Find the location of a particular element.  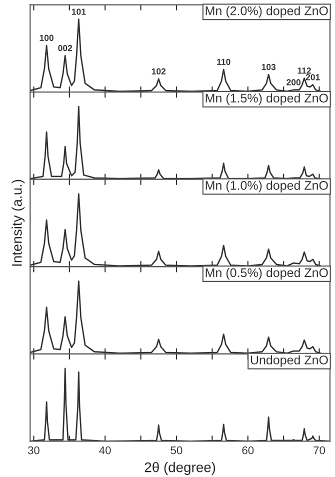

x-tick-label: 50 is located at coordinates (176, 450).